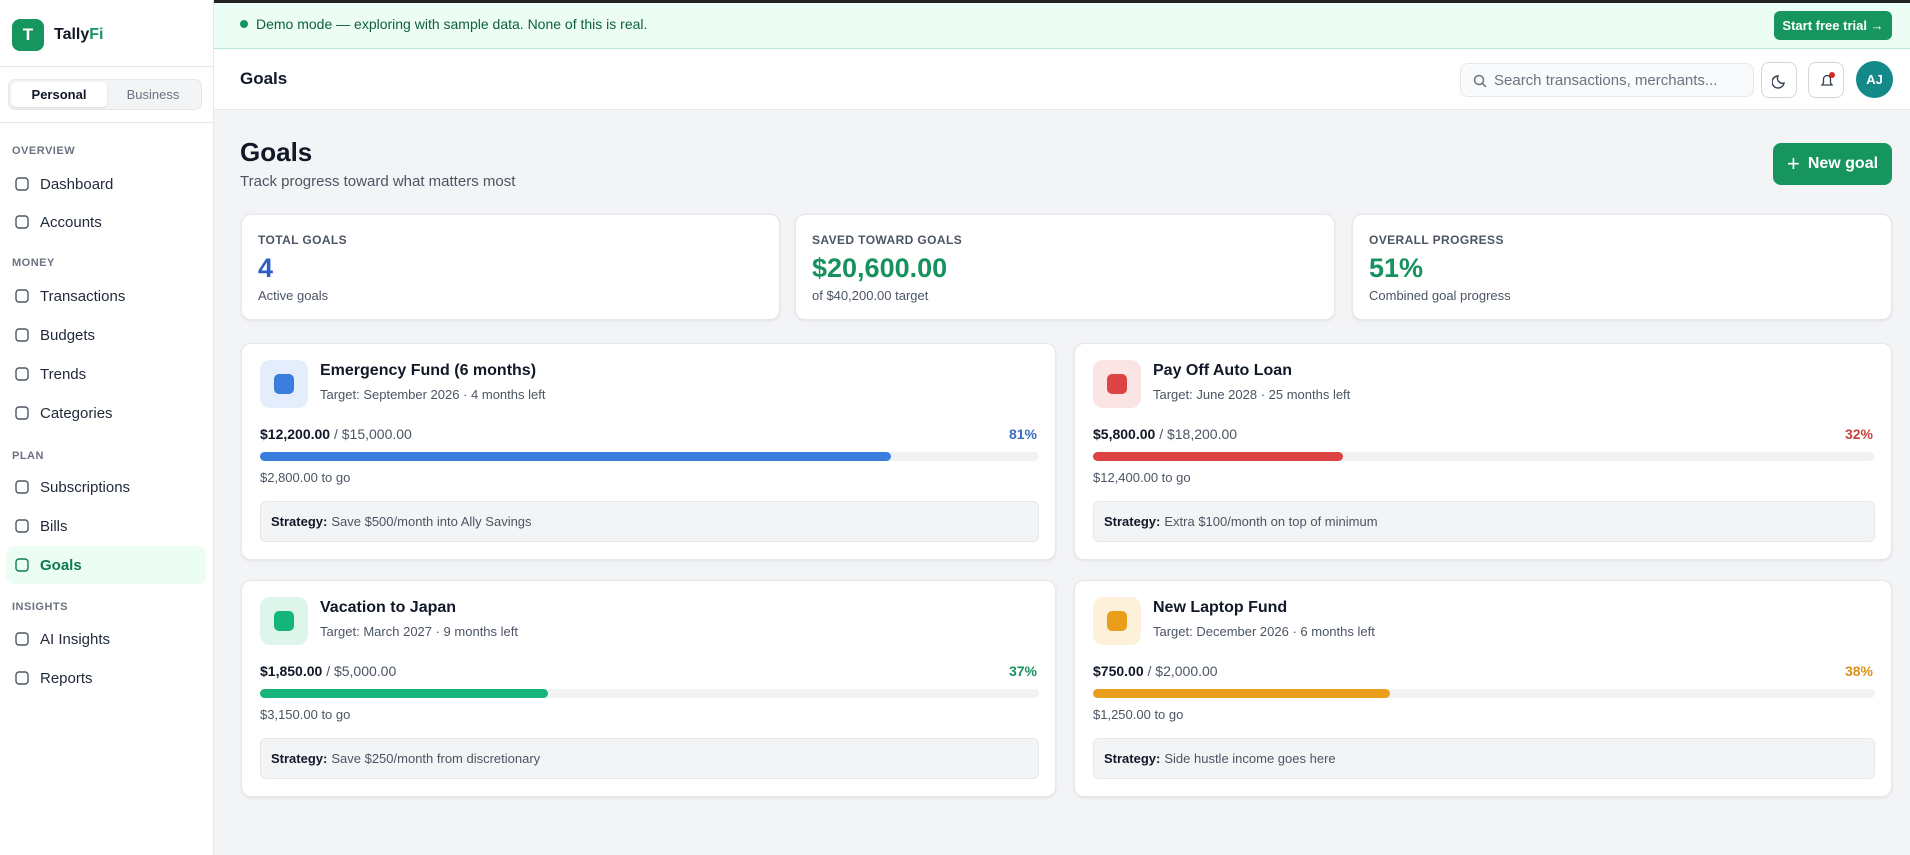  Describe the element at coordinates (295, 434) in the screenshot. I see `goal-saved: $12,200.00` at that location.